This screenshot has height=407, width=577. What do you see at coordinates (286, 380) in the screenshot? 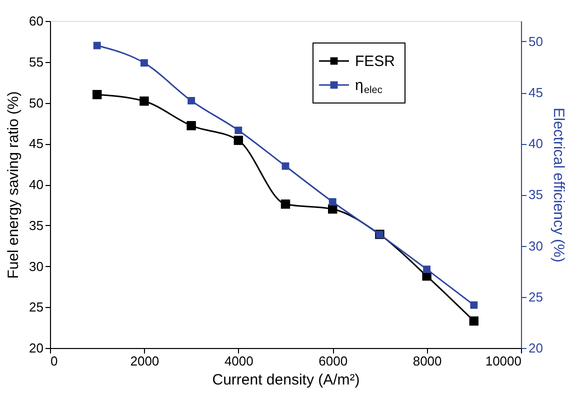
I see `x-axis-title: Current density (A/m²)` at bounding box center [286, 380].